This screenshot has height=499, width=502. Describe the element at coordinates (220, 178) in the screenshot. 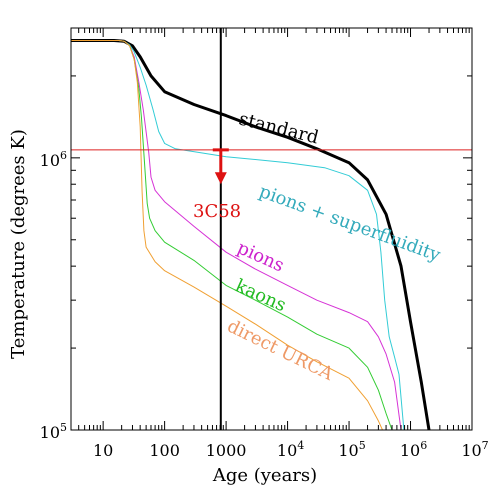

I see `marker-3c58-arrow-head` at that location.